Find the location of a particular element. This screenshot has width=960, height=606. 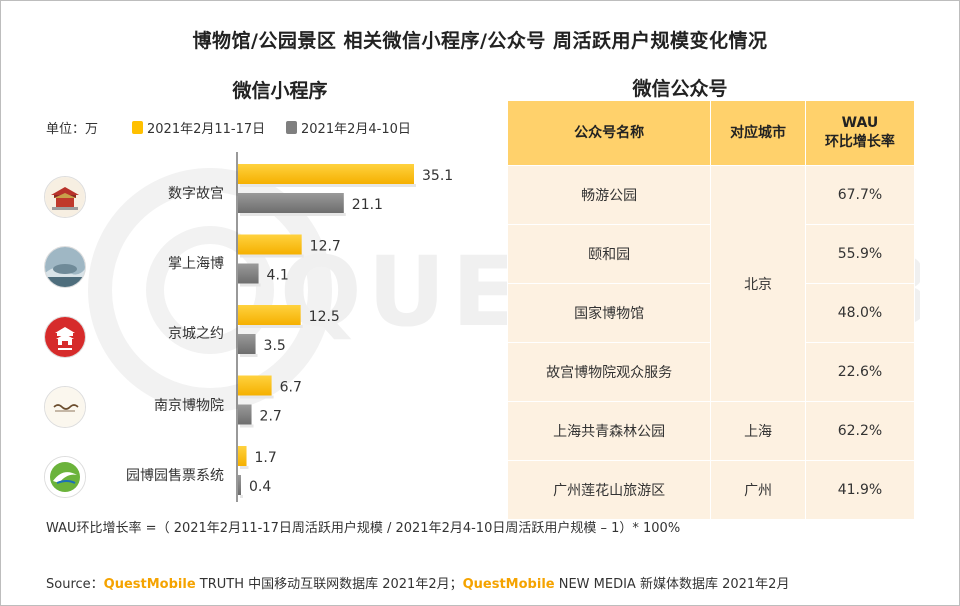

official-account-title: 微信公众号 is located at coordinates (680, 89).